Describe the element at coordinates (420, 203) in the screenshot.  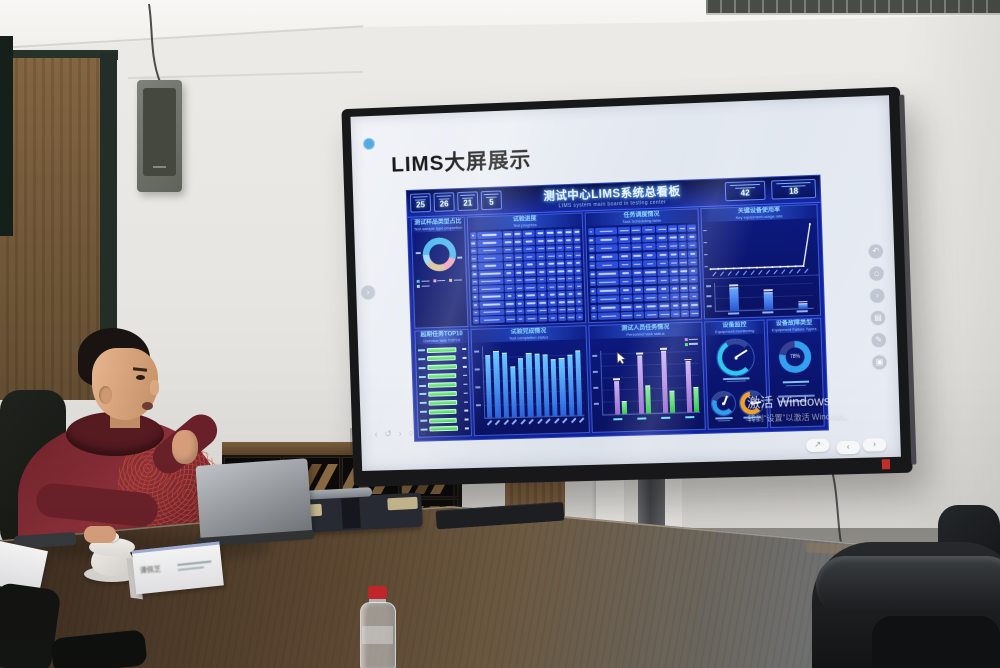
I see `kpi-box: 25` at that location.